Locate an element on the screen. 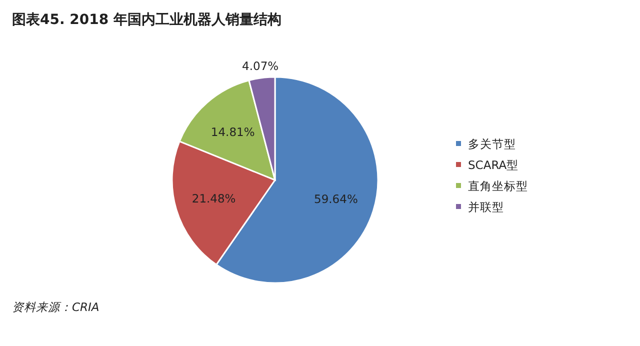  text: 资料来源：CRIA is located at coordinates (56, 307).